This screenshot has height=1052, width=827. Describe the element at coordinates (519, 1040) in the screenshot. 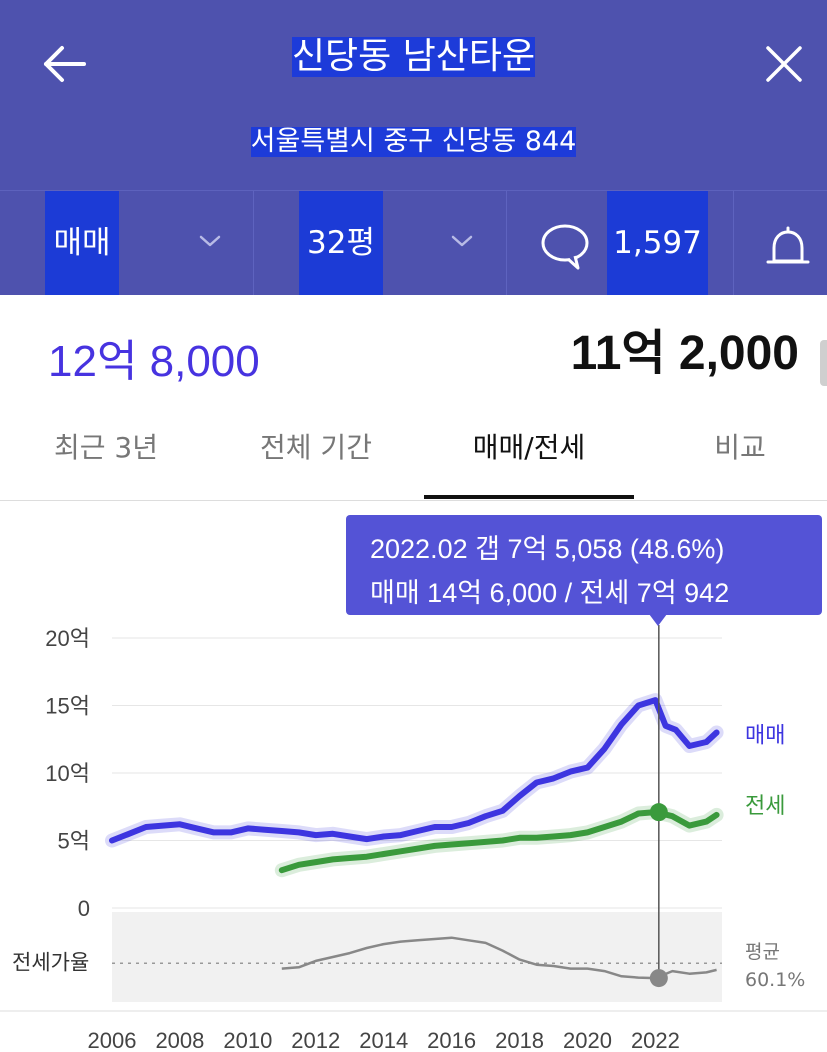

I see `x-tick-label: 2018` at that location.